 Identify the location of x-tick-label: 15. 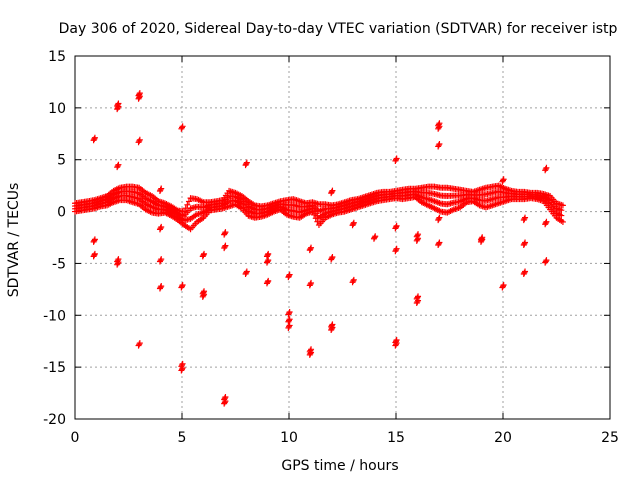
(396, 438).